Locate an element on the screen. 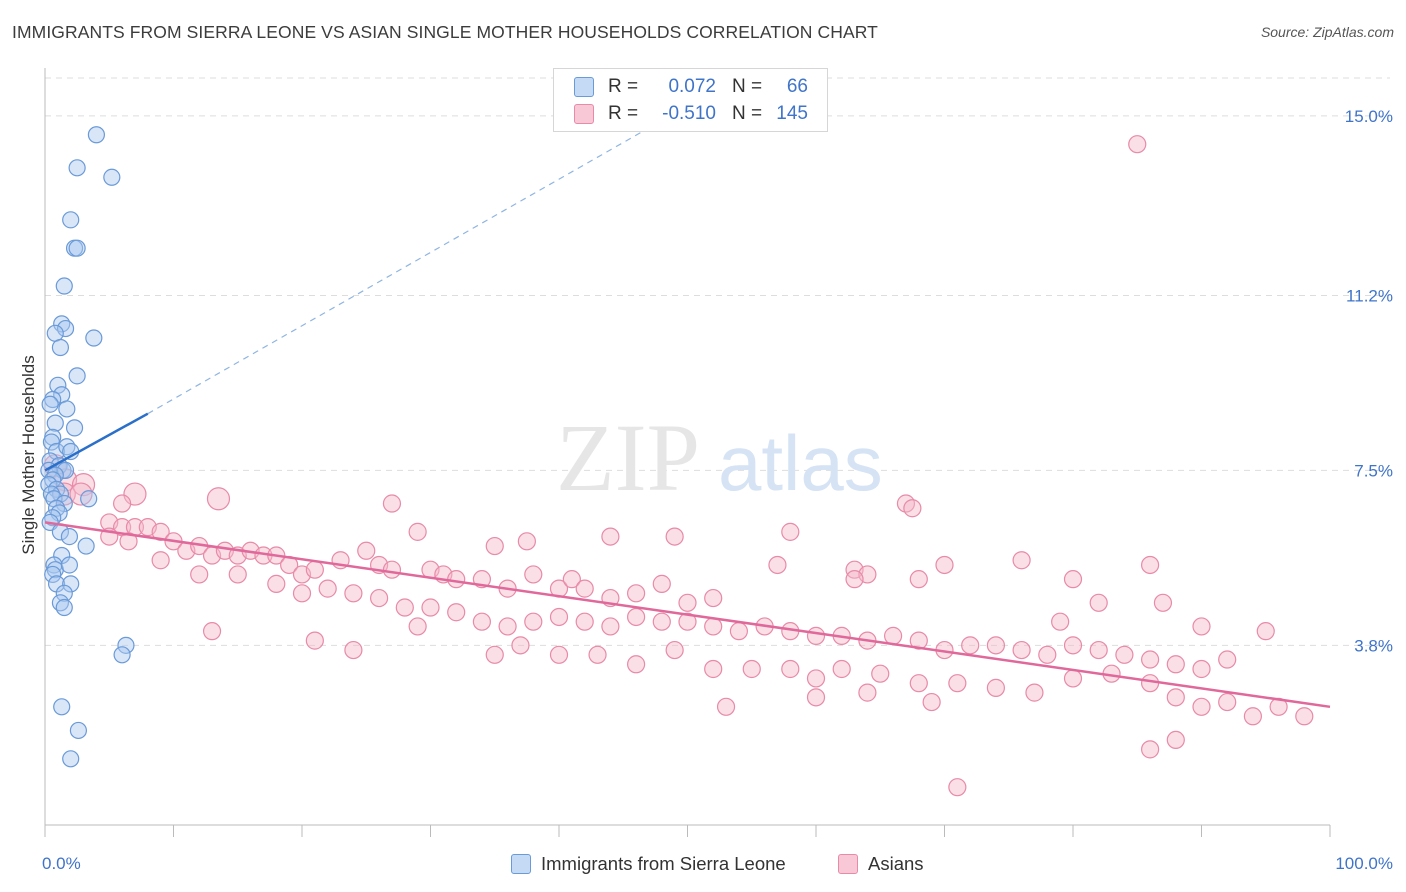 Image resolution: width=1406 pixels, height=892 pixels. bottom-legend-label: Asians is located at coordinates (896, 863).